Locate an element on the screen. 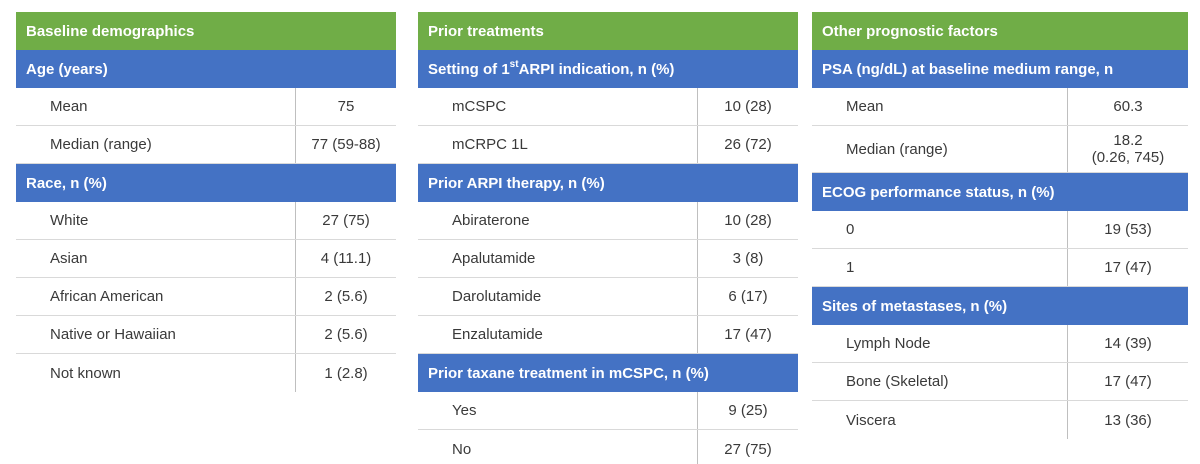 The image size is (1200, 464). table-row: Median (range) 77 (59-88) is located at coordinates (206, 145).